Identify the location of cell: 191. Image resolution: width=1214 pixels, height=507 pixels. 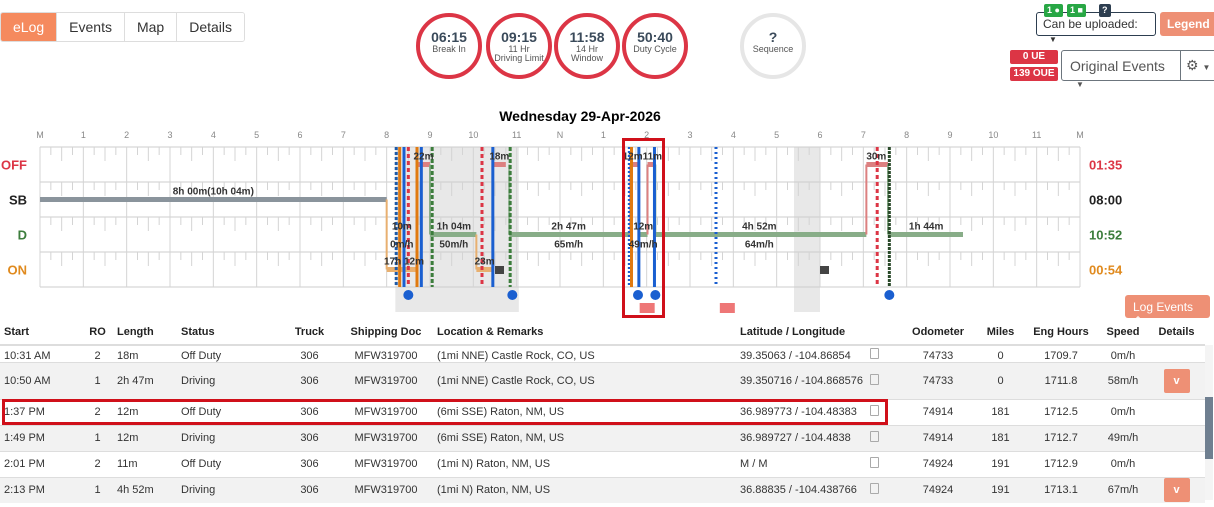
(1000, 463).